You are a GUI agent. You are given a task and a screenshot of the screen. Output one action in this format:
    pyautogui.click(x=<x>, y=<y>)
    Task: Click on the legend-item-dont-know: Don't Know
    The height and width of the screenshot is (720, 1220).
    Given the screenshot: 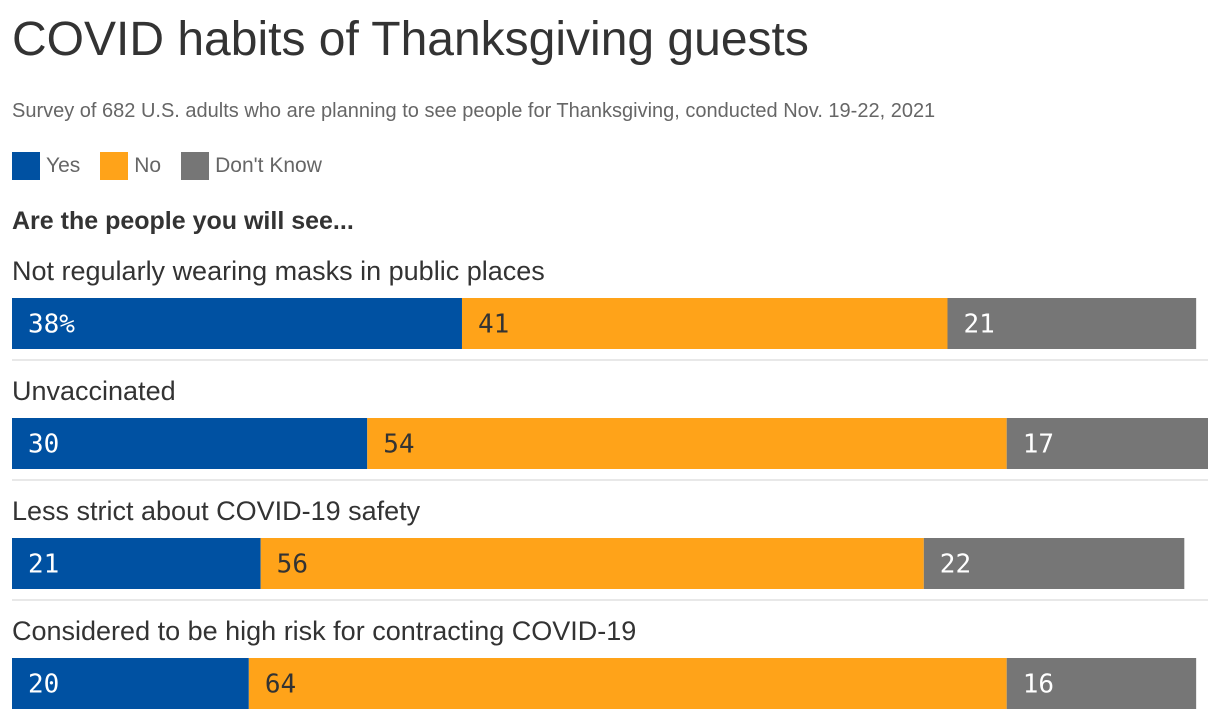 What is the action you would take?
    pyautogui.click(x=251, y=166)
    